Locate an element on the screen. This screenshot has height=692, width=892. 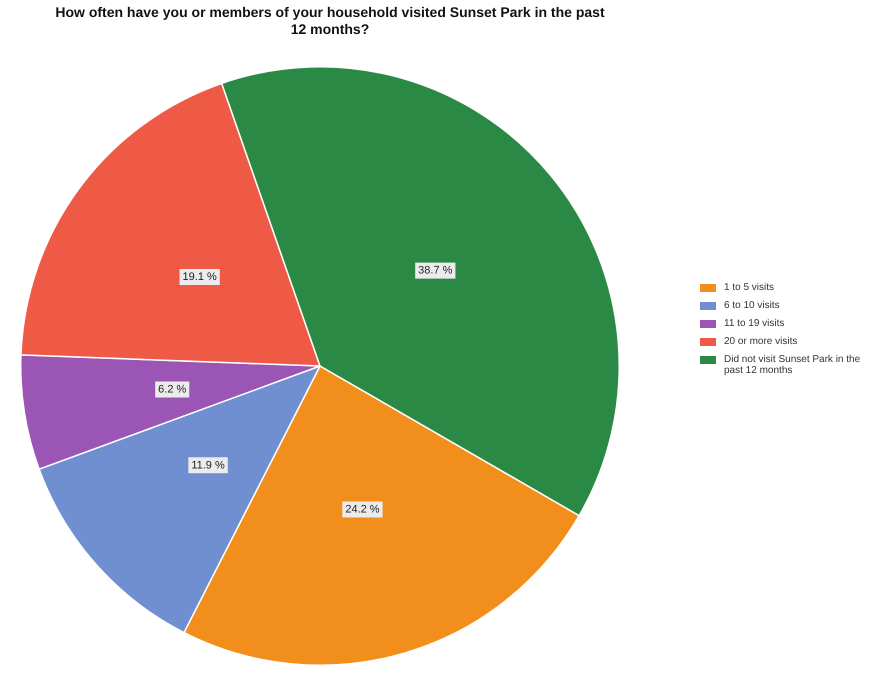
data-label: 11.9 % is located at coordinates (208, 465).